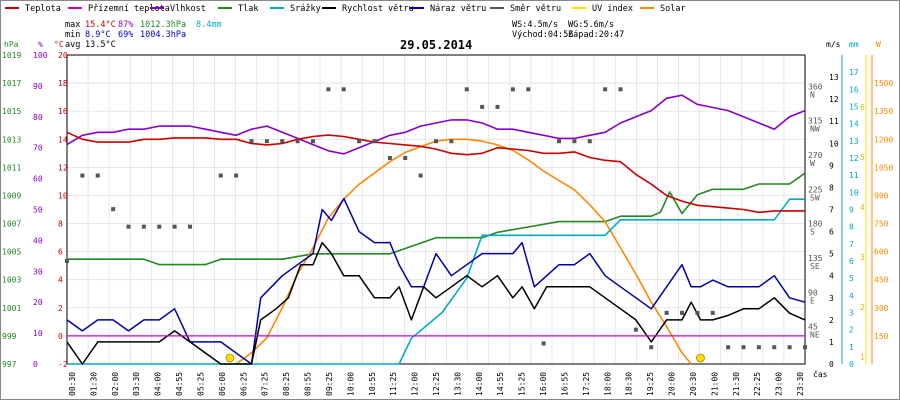 The width and height of the screenshot is (900, 402). I want to click on xtick-label: 20:30, so click(693, 384).